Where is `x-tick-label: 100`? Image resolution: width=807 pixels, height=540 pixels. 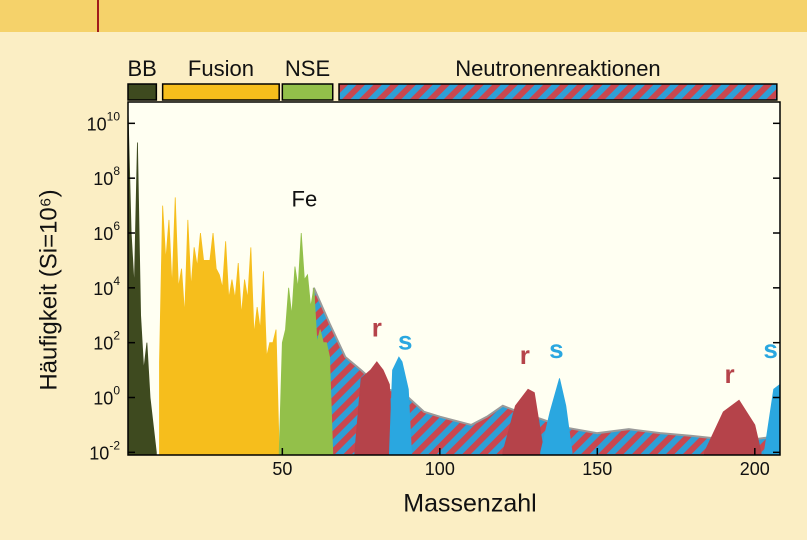
x-tick-label: 100 is located at coordinates (440, 469).